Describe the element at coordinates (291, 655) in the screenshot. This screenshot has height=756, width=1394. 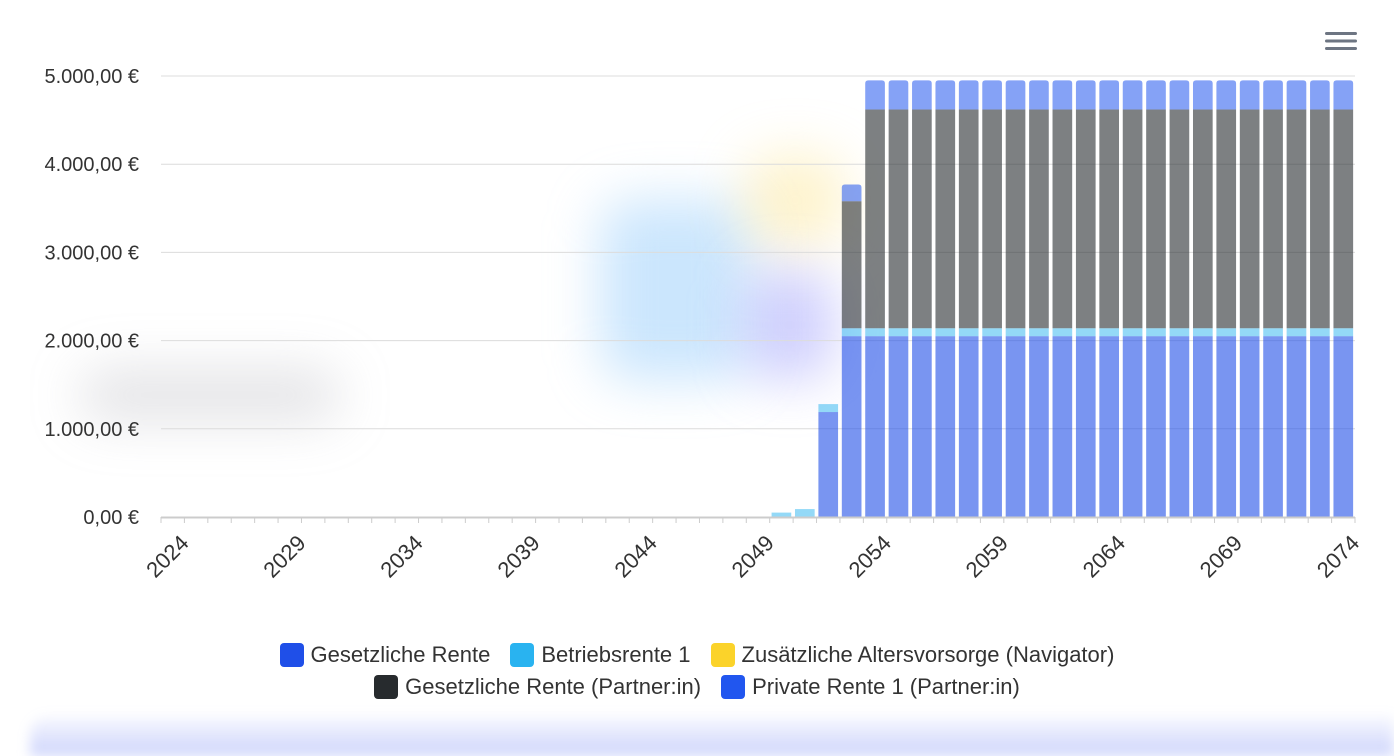
I see `legend-swatch-gesetzliche-rente` at that location.